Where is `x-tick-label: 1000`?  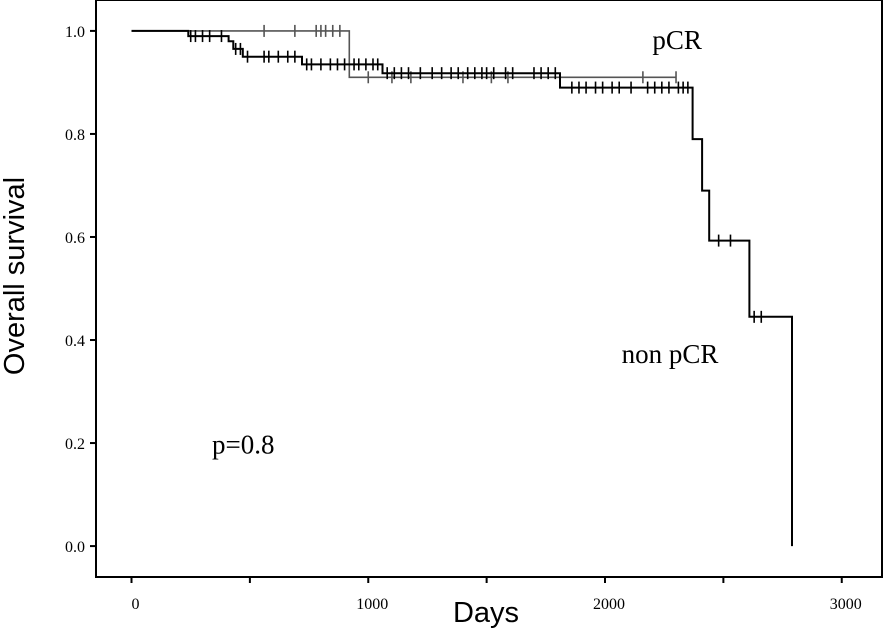
x-tick-label: 1000 is located at coordinates (372, 604).